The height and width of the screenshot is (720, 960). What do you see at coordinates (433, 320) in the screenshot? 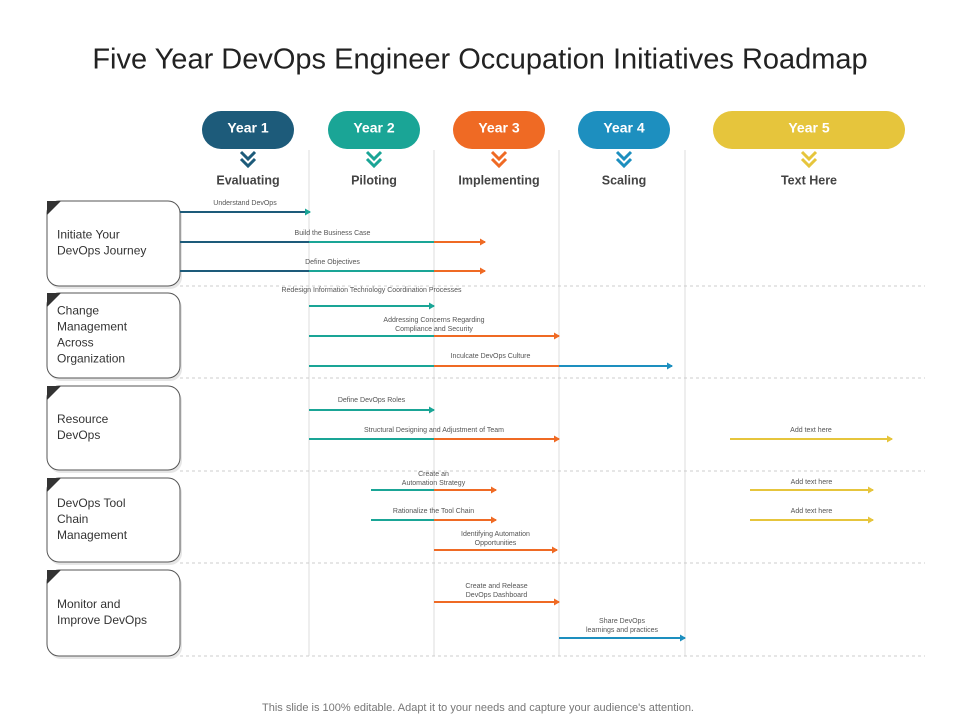
I see `task-label: Addressing Concerns Regarding` at bounding box center [433, 320].